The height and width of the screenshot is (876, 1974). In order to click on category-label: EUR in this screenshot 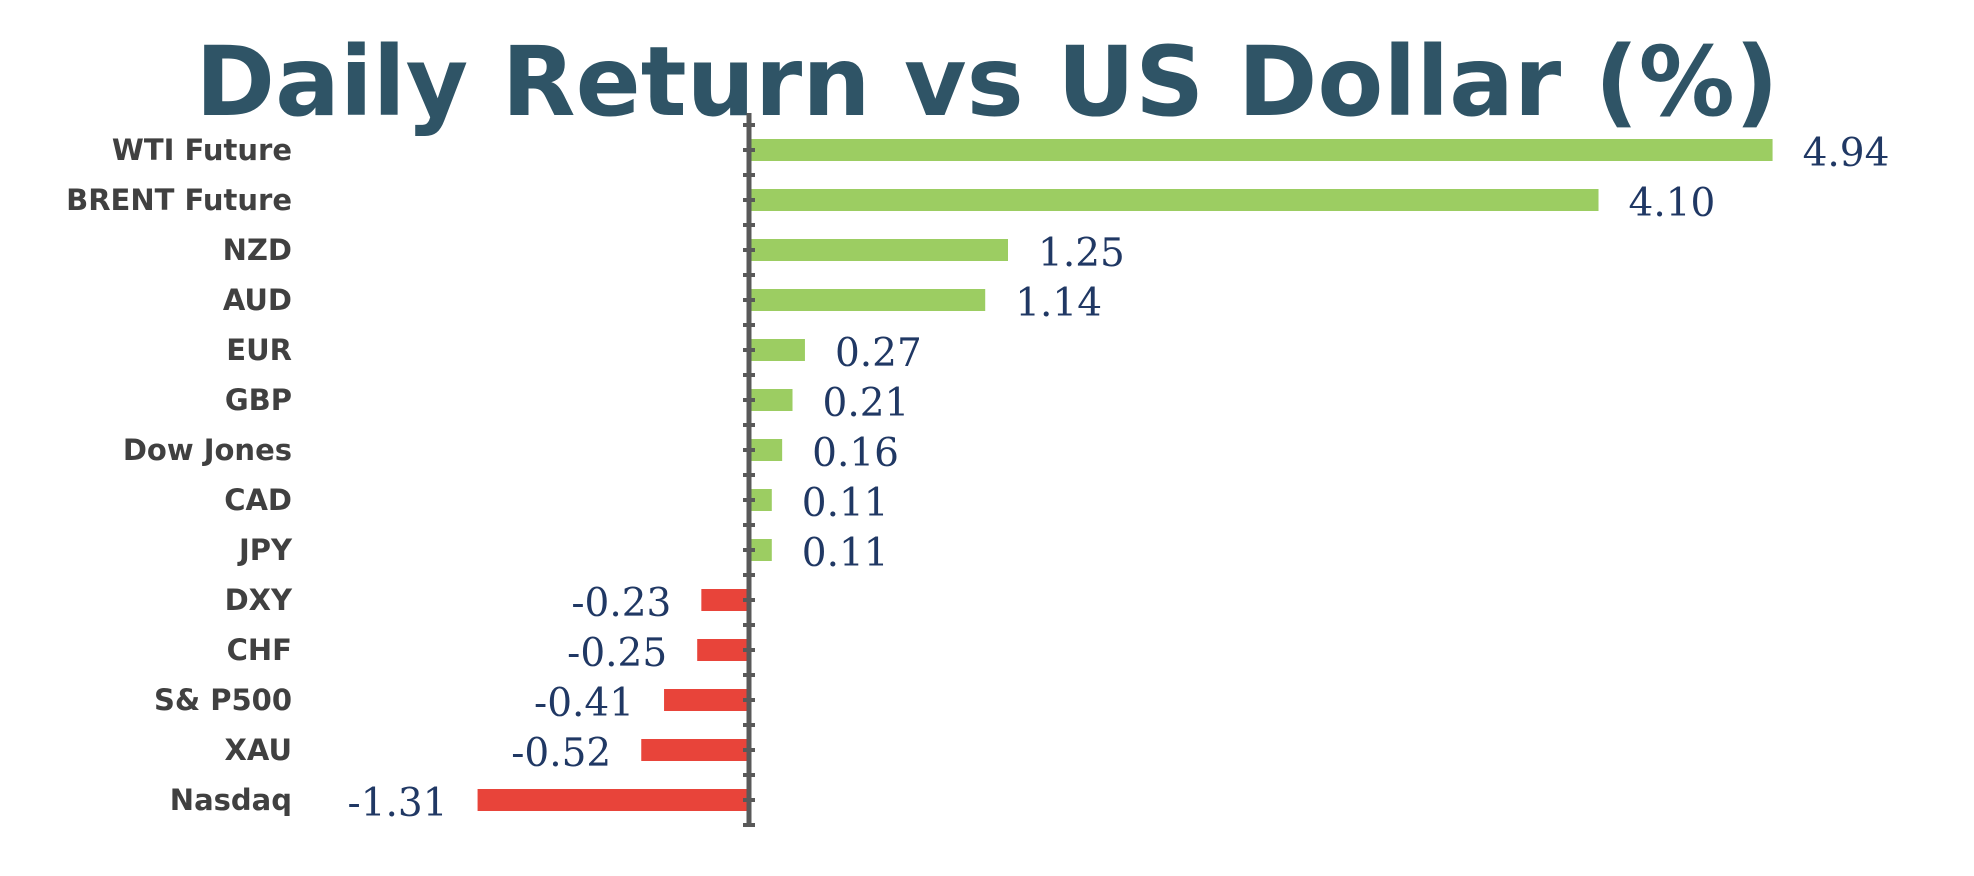, I will do `click(259, 350)`.